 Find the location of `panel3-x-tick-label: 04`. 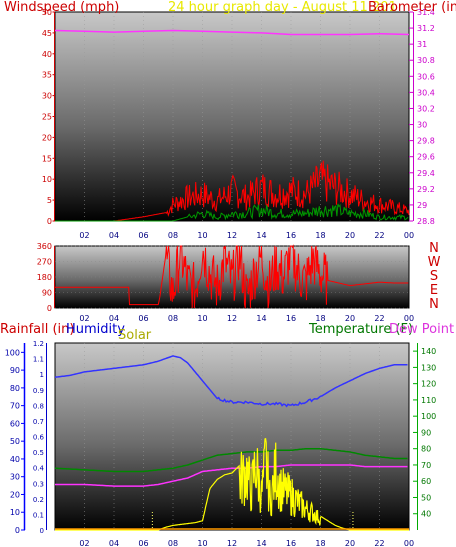

panel3-x-tick-label: 04 is located at coordinates (114, 543).